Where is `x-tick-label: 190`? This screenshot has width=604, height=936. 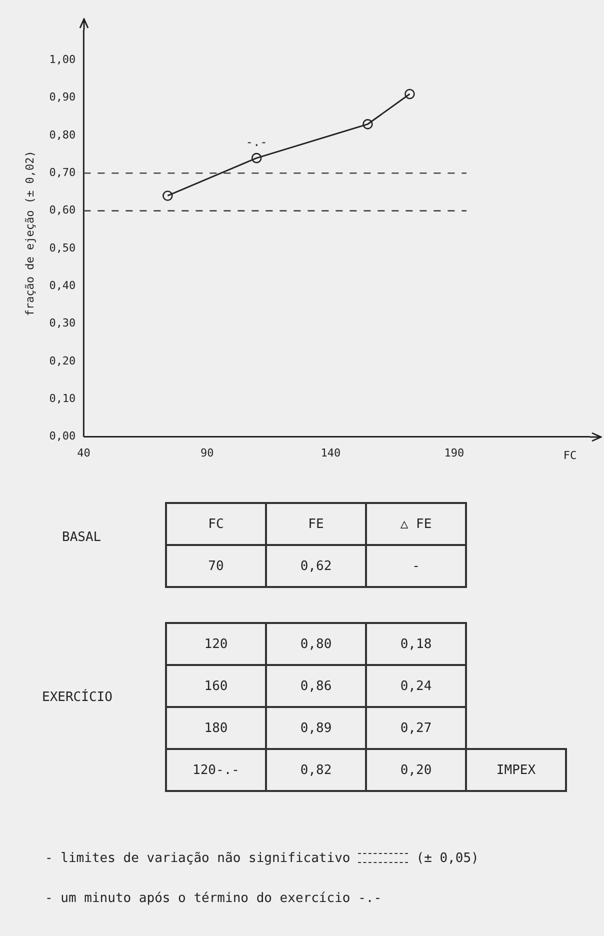 x-tick-label: 190 is located at coordinates (454, 453).